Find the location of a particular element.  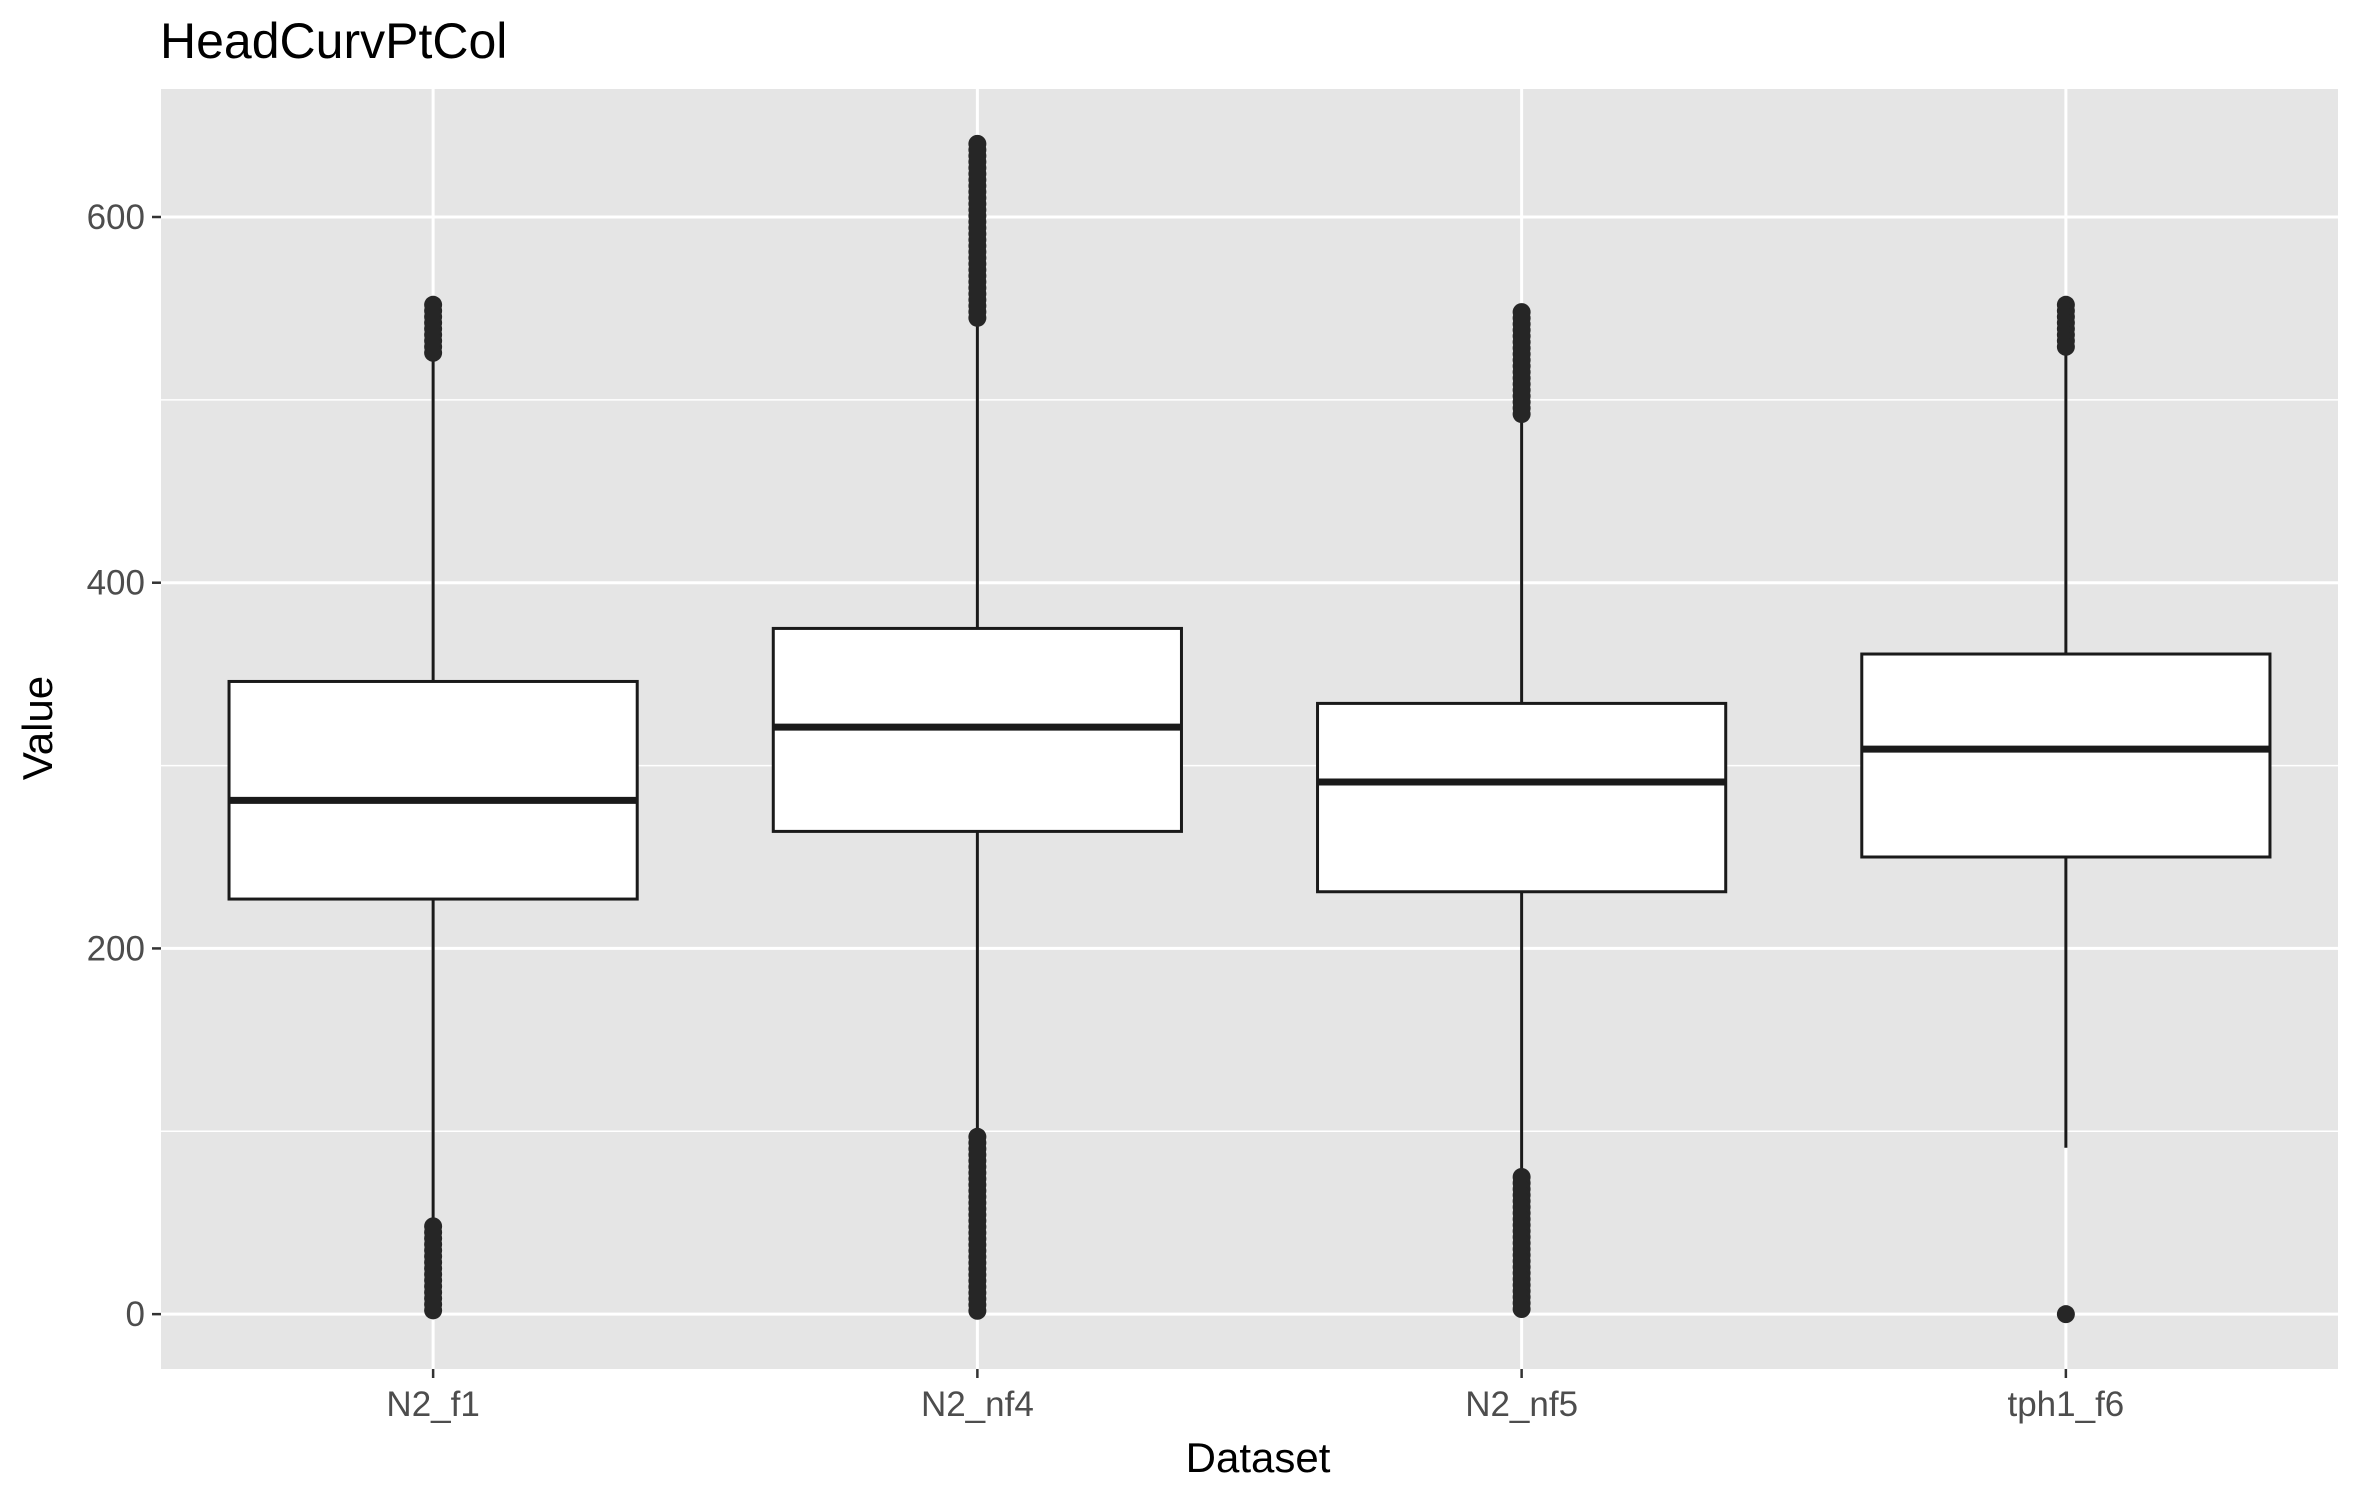

x-axis-title: Dataset is located at coordinates (1258, 1457).